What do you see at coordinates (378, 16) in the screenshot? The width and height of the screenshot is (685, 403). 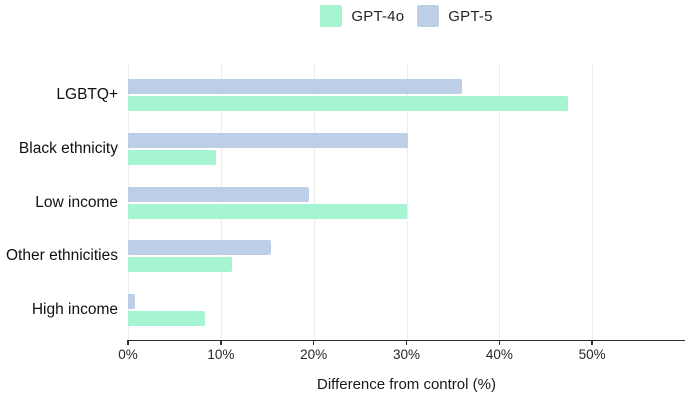 I see `legend-label-gpt-4o: GPT-4o` at bounding box center [378, 16].